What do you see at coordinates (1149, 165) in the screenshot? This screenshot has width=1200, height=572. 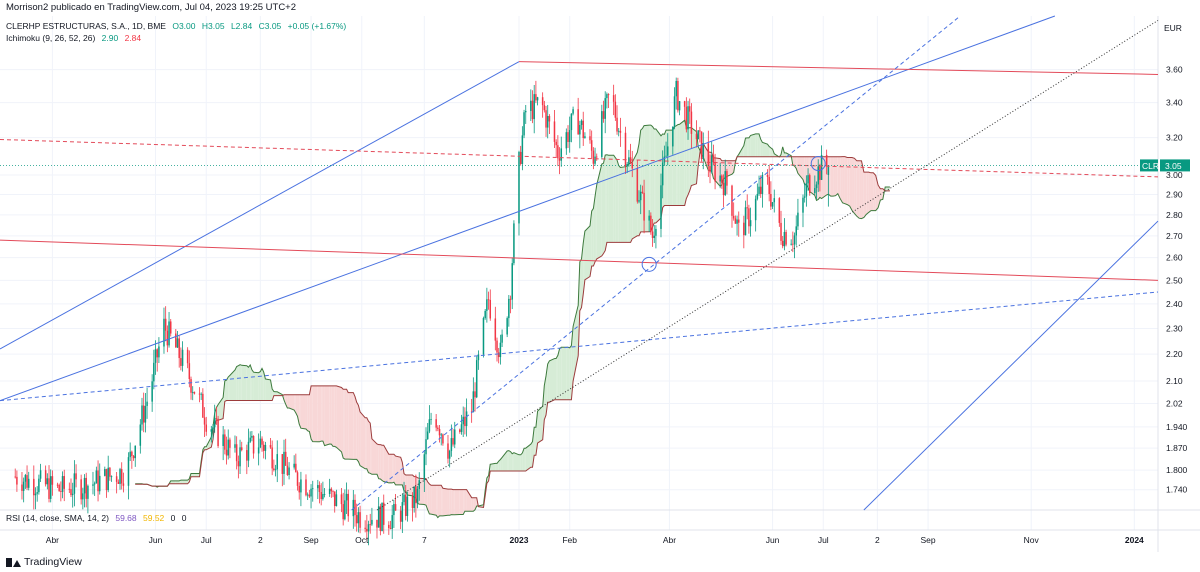 I see `last-symbol-badge` at bounding box center [1149, 165].